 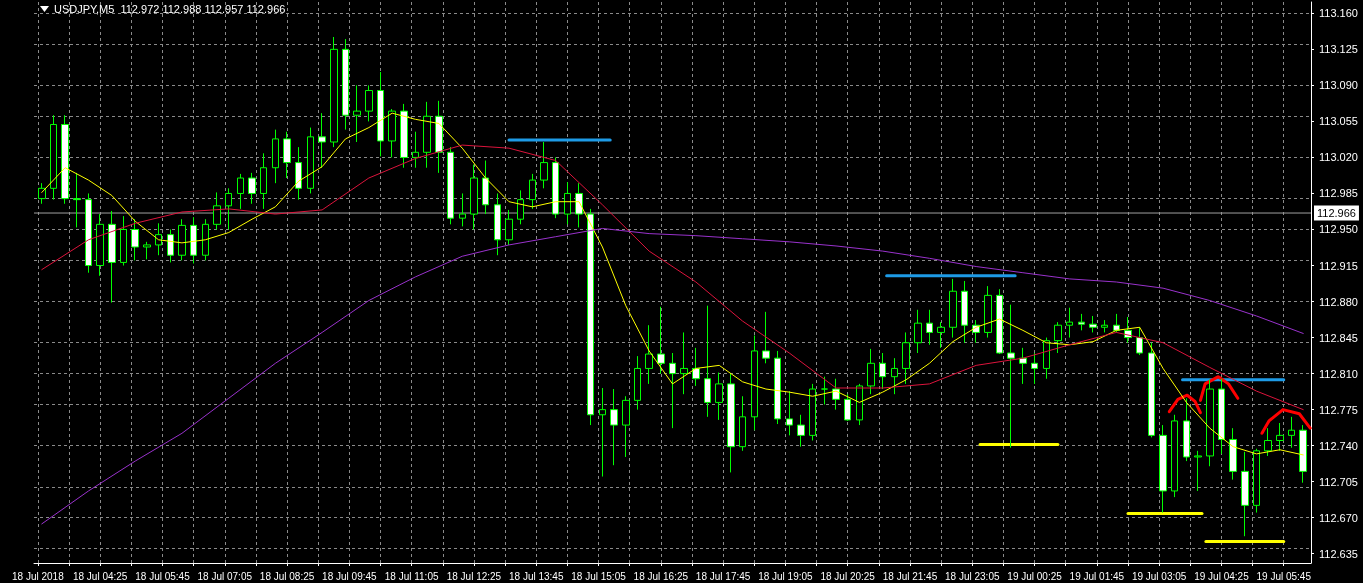 What do you see at coordinates (1338, 553) in the screenshot?
I see `y-tick-label: 112.635` at bounding box center [1338, 553].